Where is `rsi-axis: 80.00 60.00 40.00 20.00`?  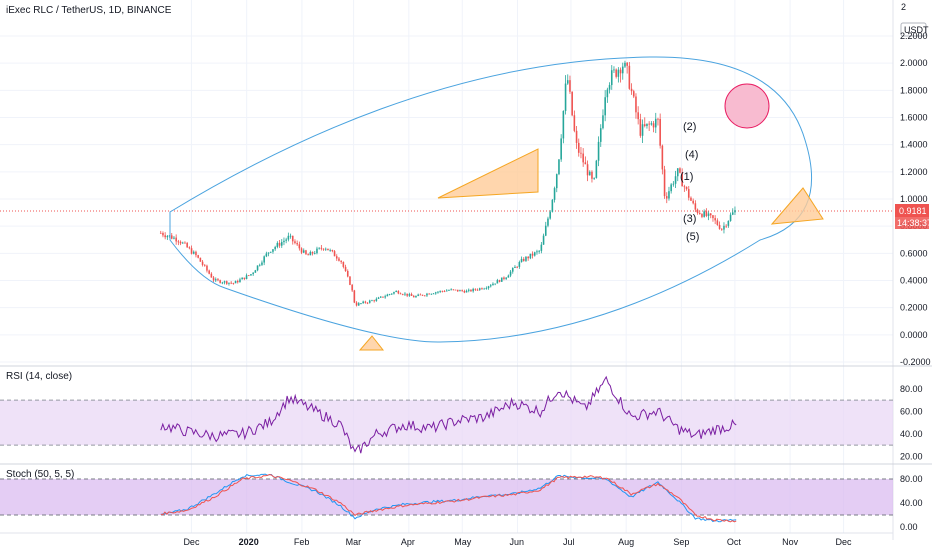
rsi-axis: 80.00 60.00 40.00 20.00 is located at coordinates (911, 423).